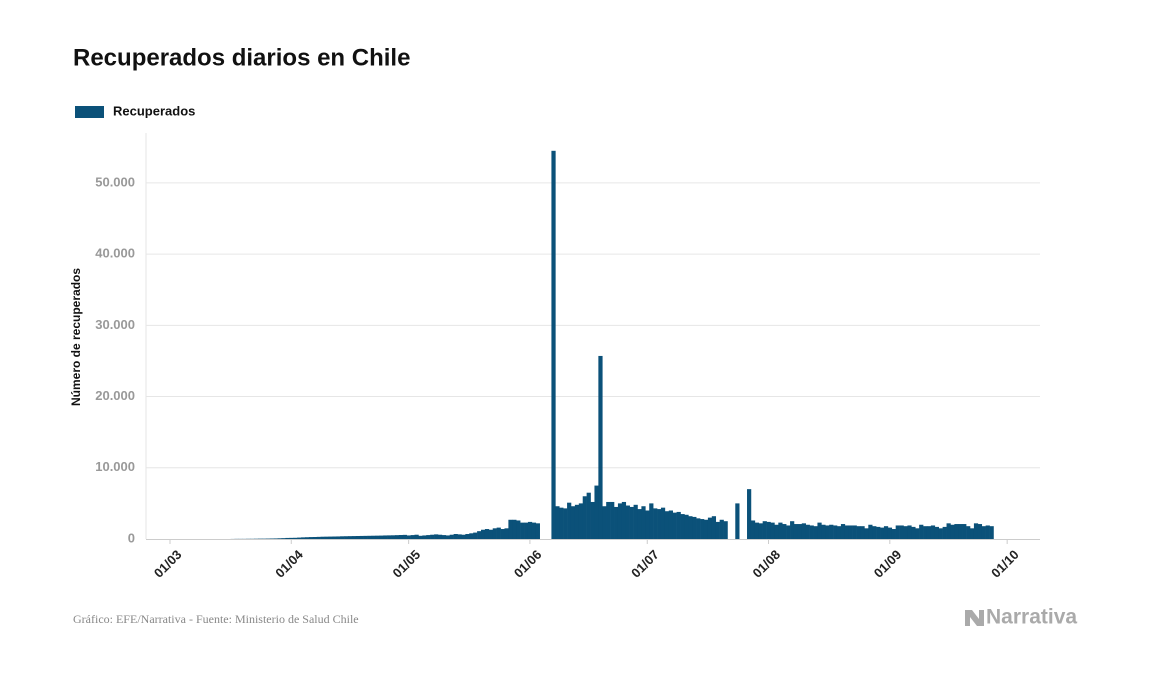 The width and height of the screenshot is (1157, 679). What do you see at coordinates (115, 181) in the screenshot?
I see `y-tick-label: 50.000` at bounding box center [115, 181].